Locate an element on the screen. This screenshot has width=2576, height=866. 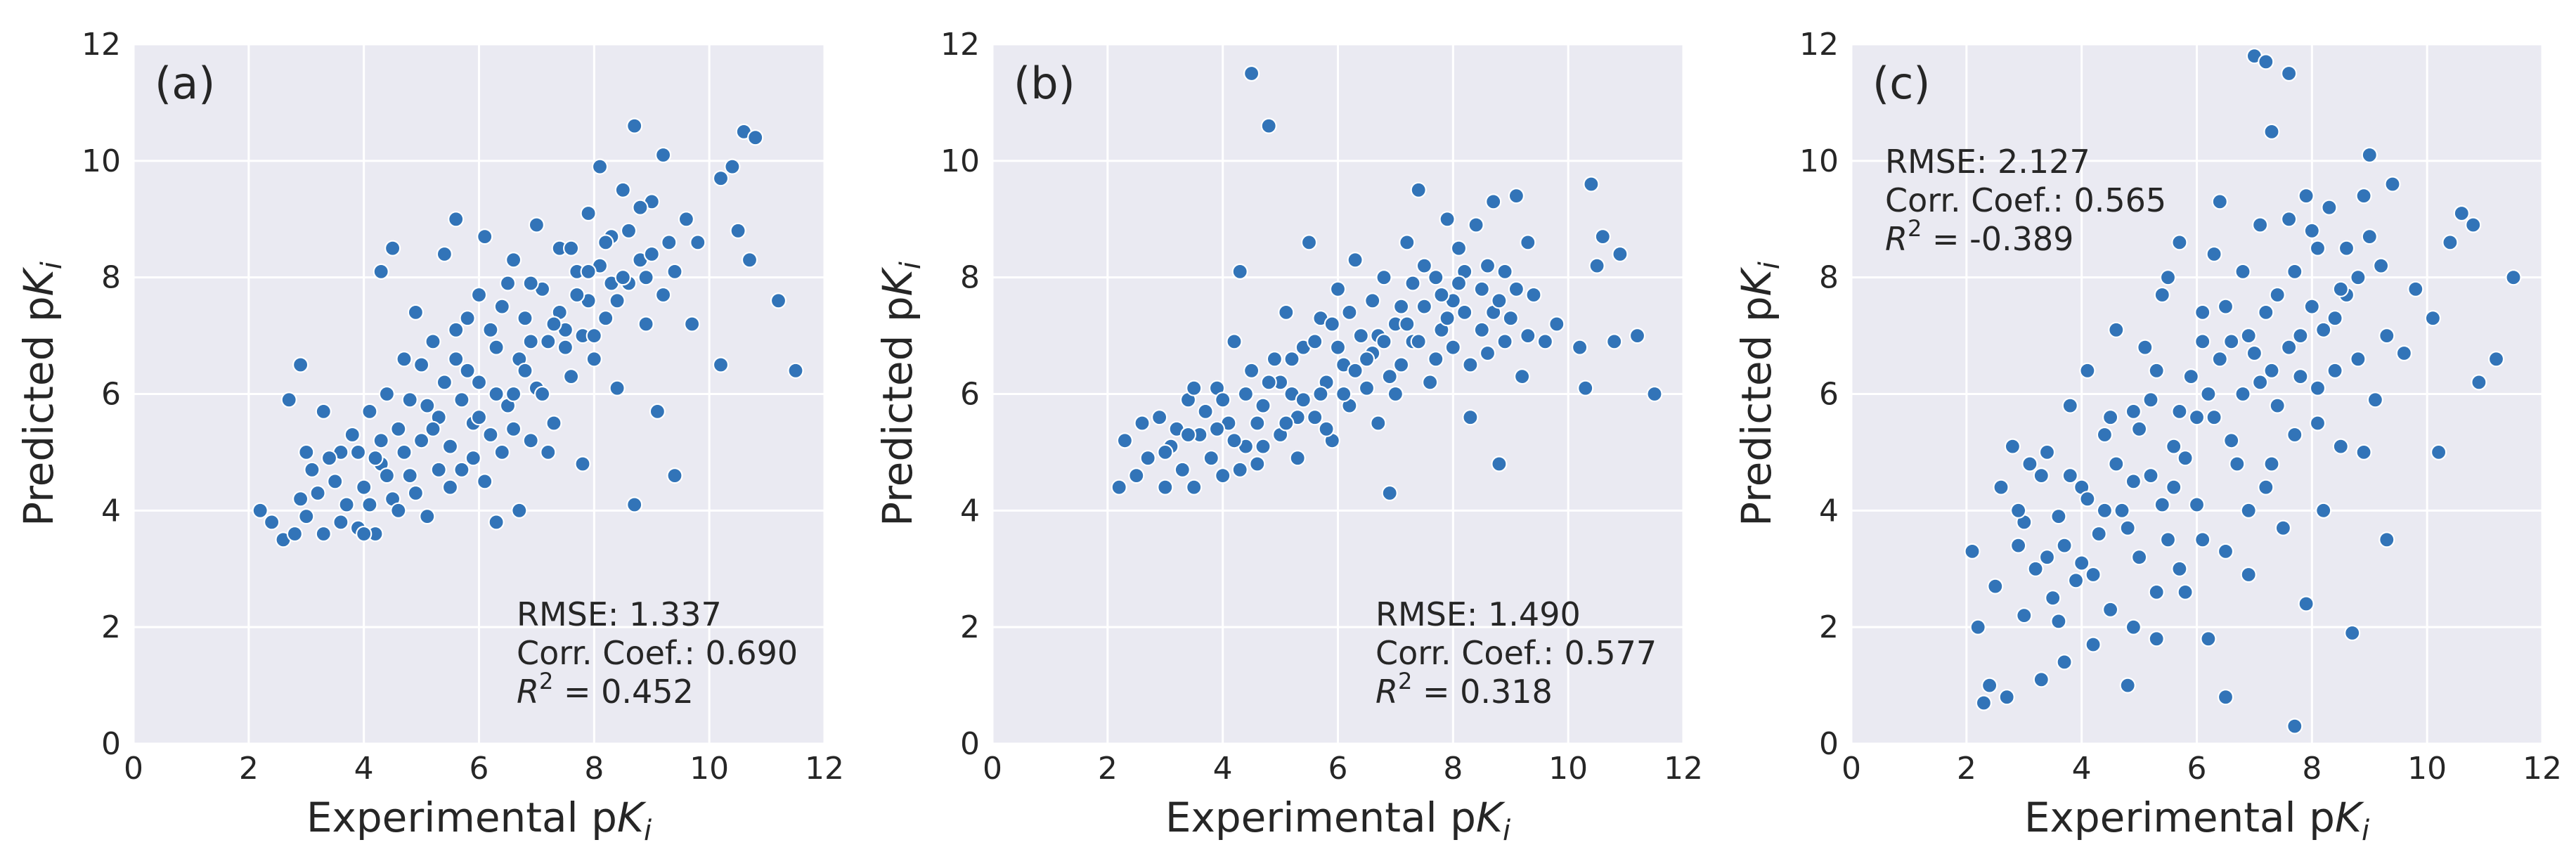
y-tick-label: 2 is located at coordinates (111, 627).